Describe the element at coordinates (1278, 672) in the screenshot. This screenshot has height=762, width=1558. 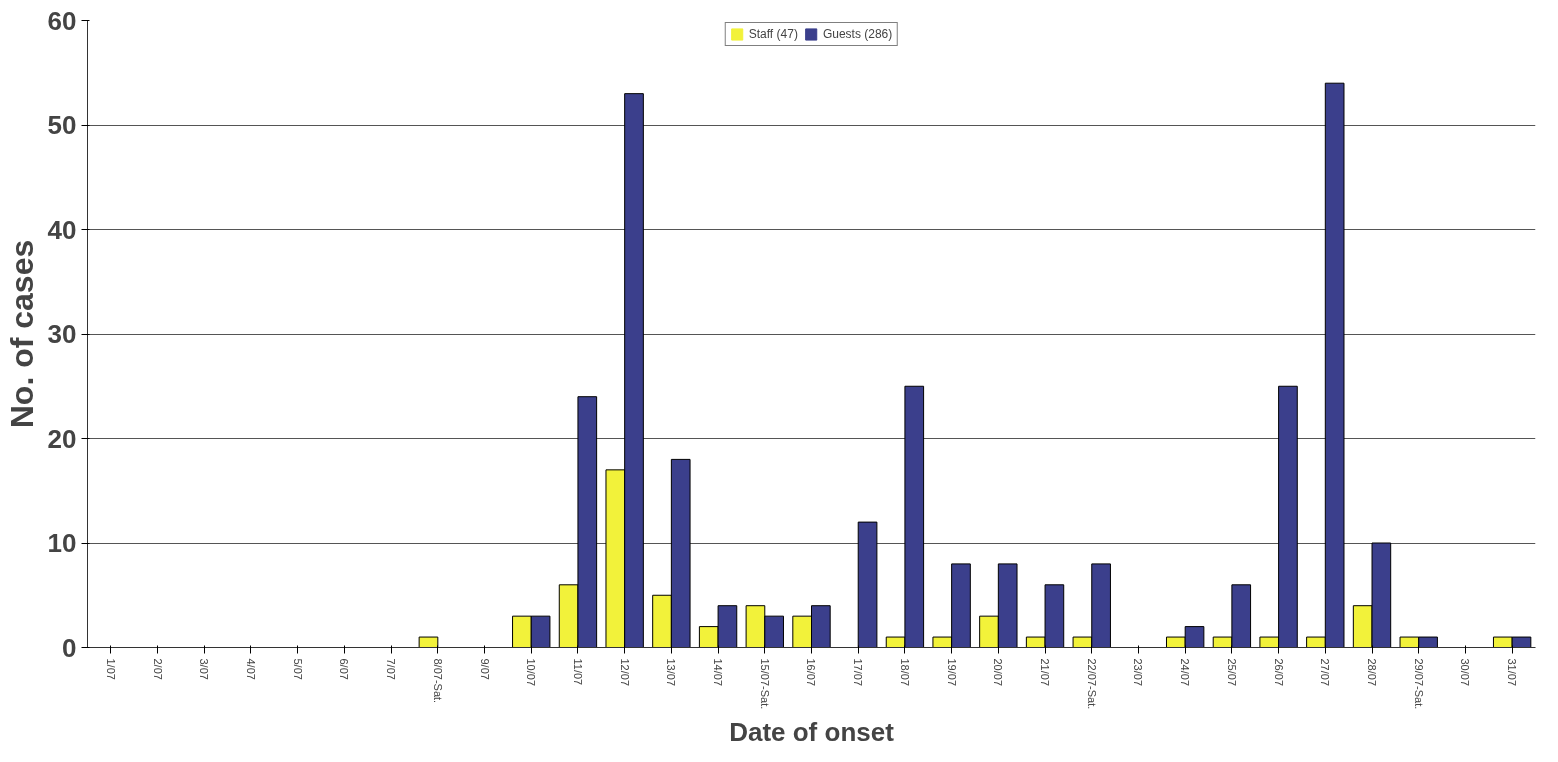
I see `x-tick-label: 26/07` at that location.